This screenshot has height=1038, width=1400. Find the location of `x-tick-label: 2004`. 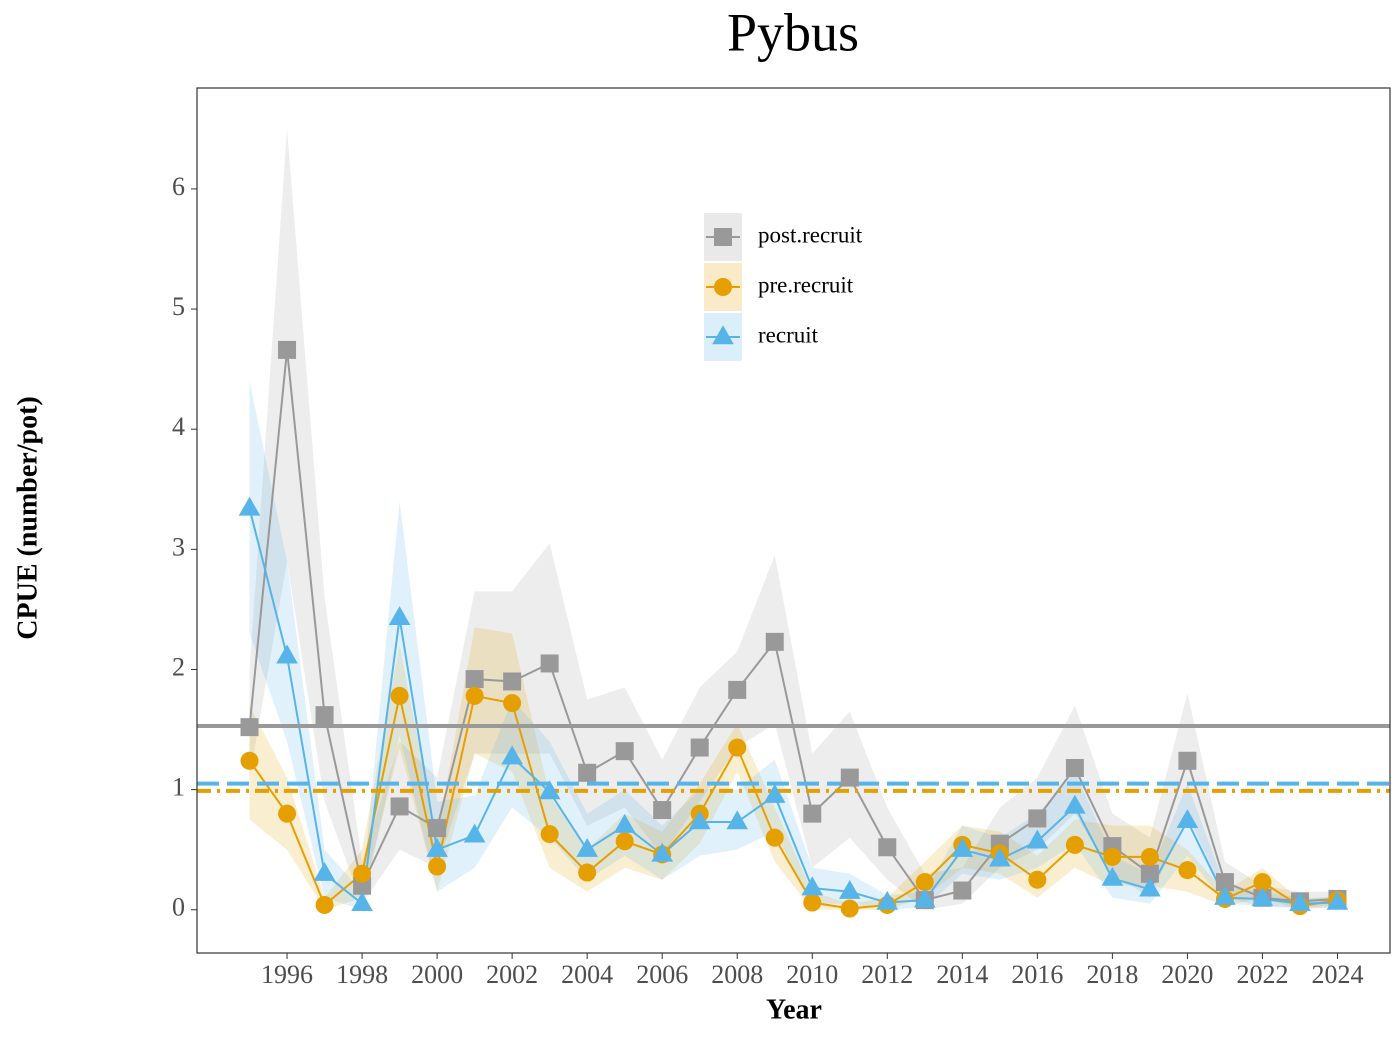

x-tick-label: 2004 is located at coordinates (587, 974).